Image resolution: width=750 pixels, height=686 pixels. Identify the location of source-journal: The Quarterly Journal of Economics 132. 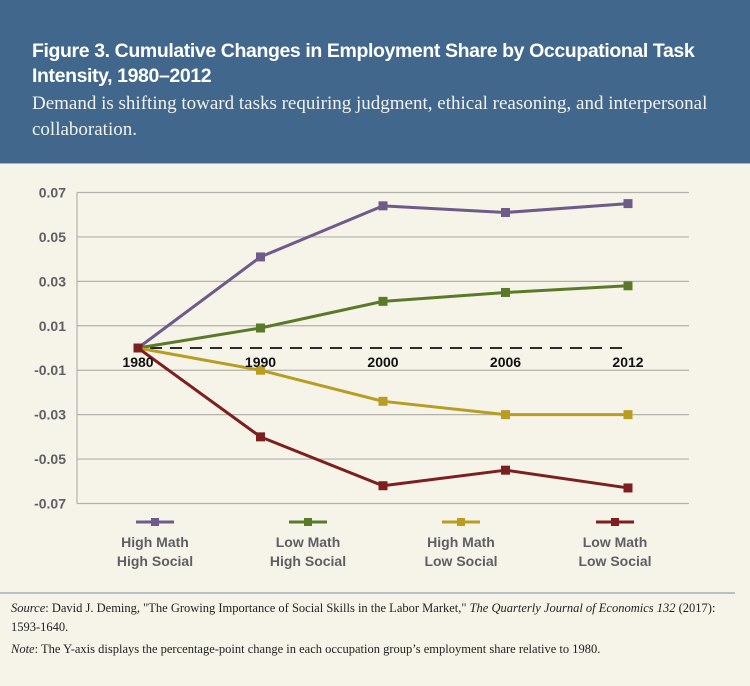
(572, 608).